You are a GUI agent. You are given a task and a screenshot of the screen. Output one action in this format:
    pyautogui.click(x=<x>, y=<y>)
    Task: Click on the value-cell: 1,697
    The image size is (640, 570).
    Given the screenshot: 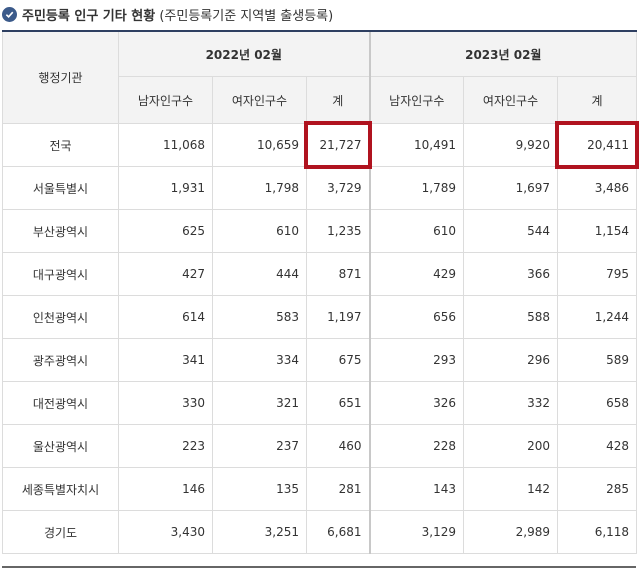 What is the action you would take?
    pyautogui.click(x=511, y=188)
    